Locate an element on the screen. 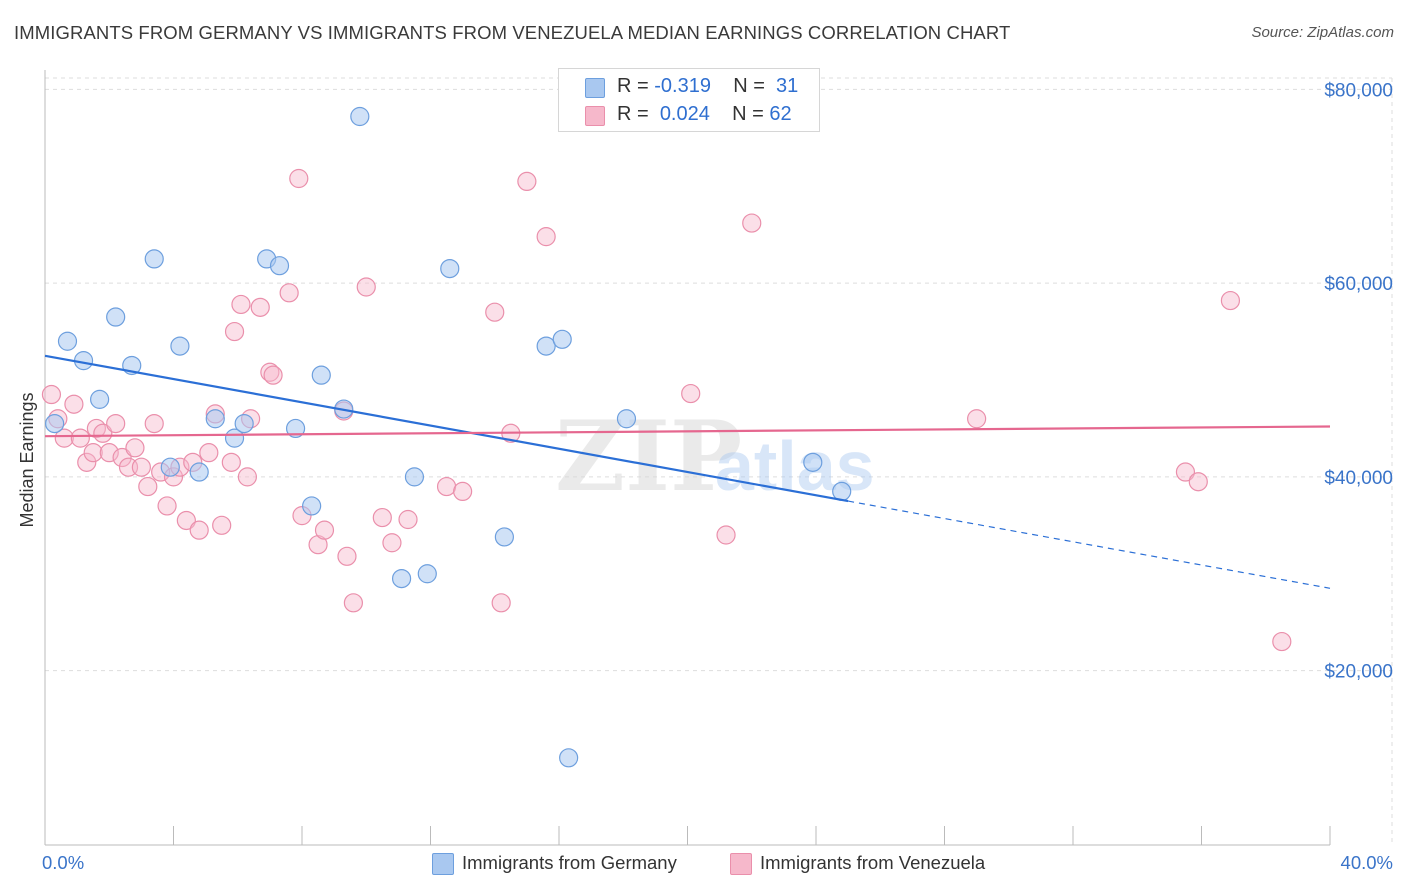 This screenshot has height=892, width=1406. germany-trend-extension is located at coordinates (1089, 544).